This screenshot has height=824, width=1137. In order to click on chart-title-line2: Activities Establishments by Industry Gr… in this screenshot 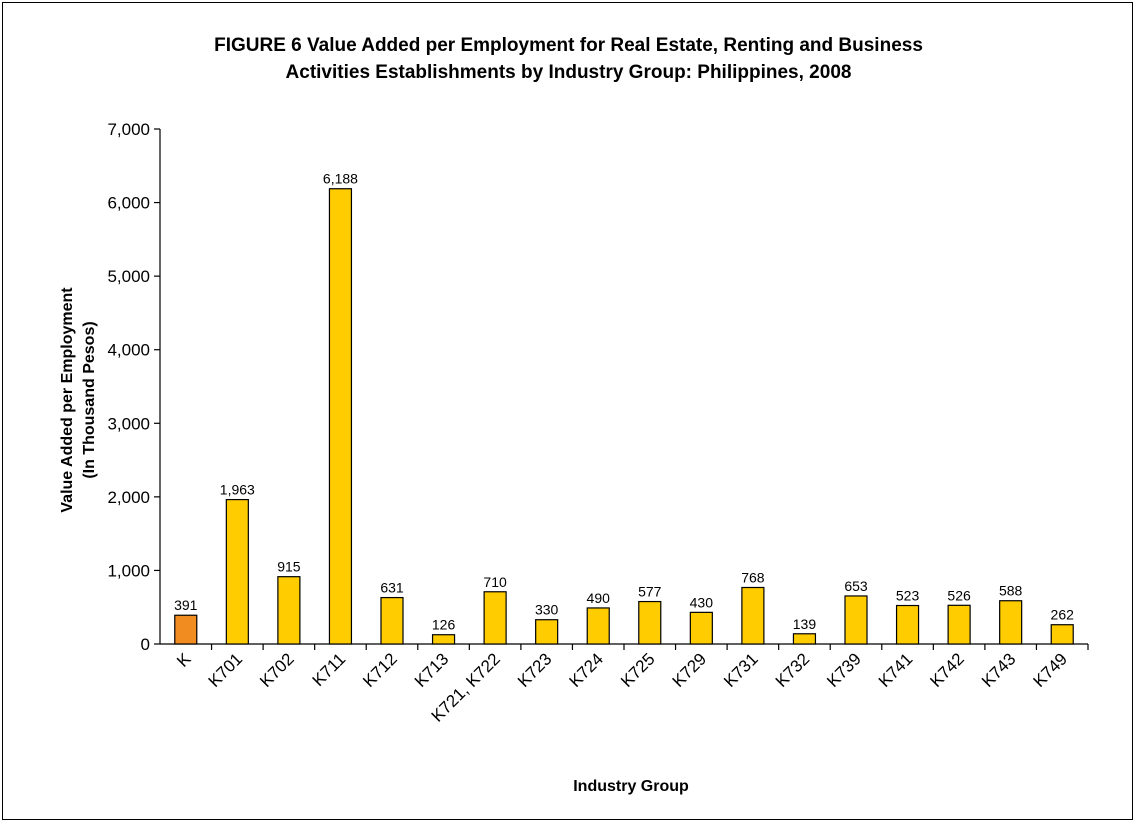, I will do `click(568, 72)`.